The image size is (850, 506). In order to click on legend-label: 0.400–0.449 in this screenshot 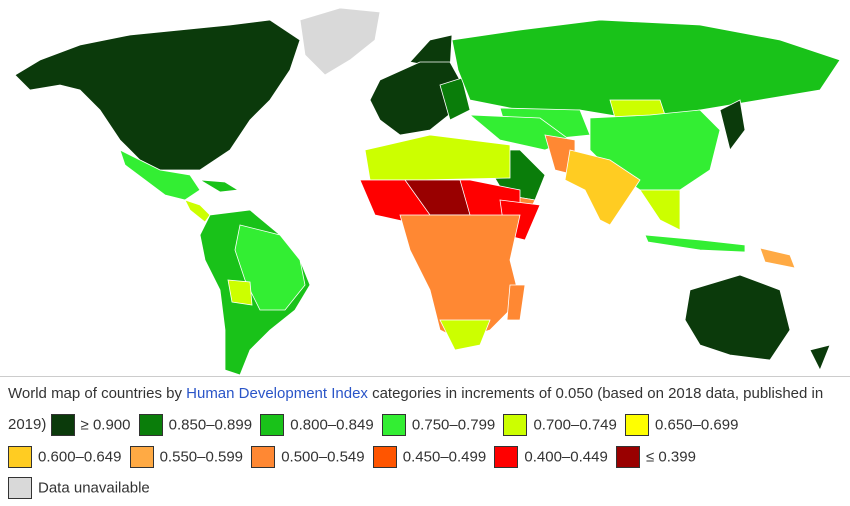, I will do `click(566, 457)`.